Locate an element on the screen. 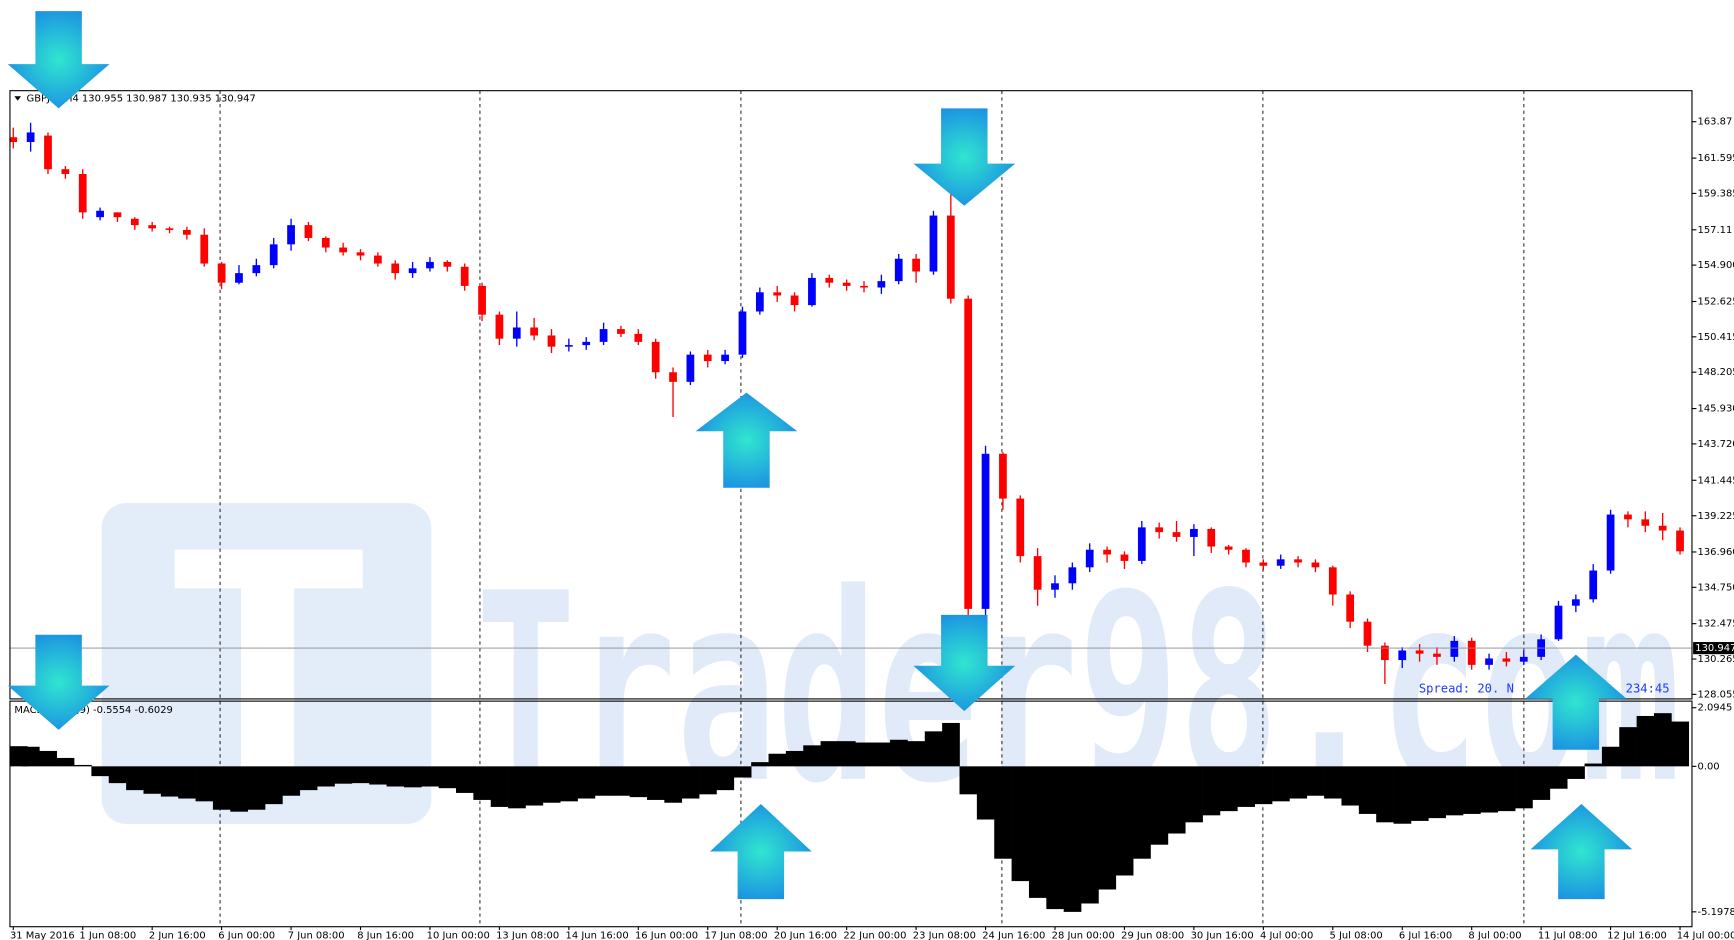  x-tick-label: 6 Jun 00:00 is located at coordinates (246, 935).